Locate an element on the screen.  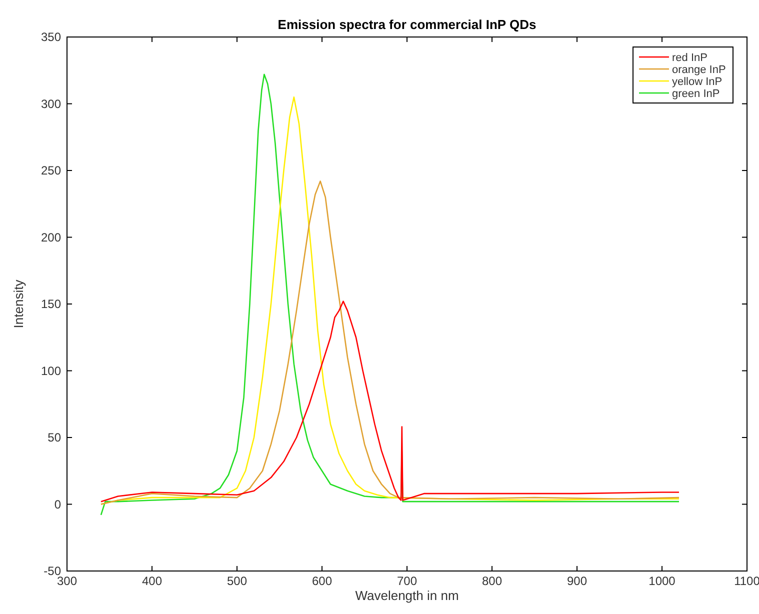
y-tick-label: 150 is located at coordinates (51, 304).